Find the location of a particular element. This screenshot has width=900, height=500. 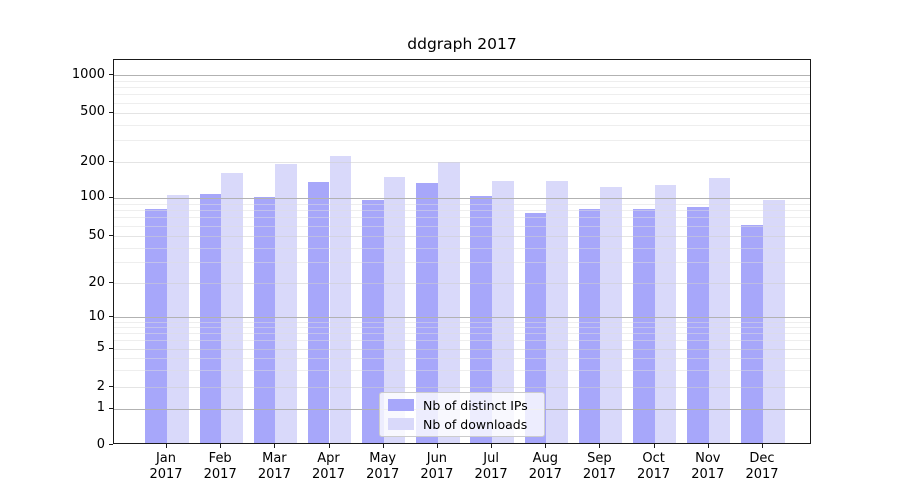

chart-title: ddgraph 2017 is located at coordinates (462, 44).